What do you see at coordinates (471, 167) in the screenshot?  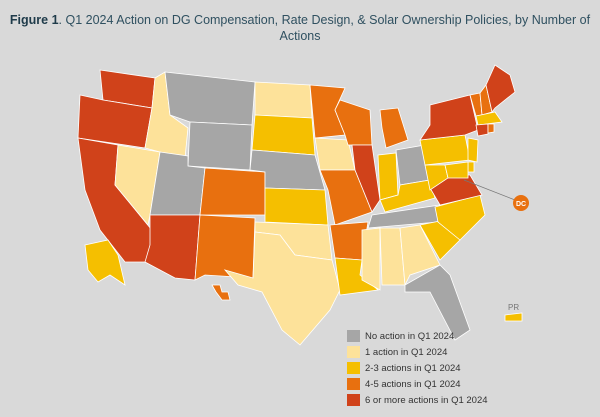 I see `state-de` at bounding box center [471, 167].